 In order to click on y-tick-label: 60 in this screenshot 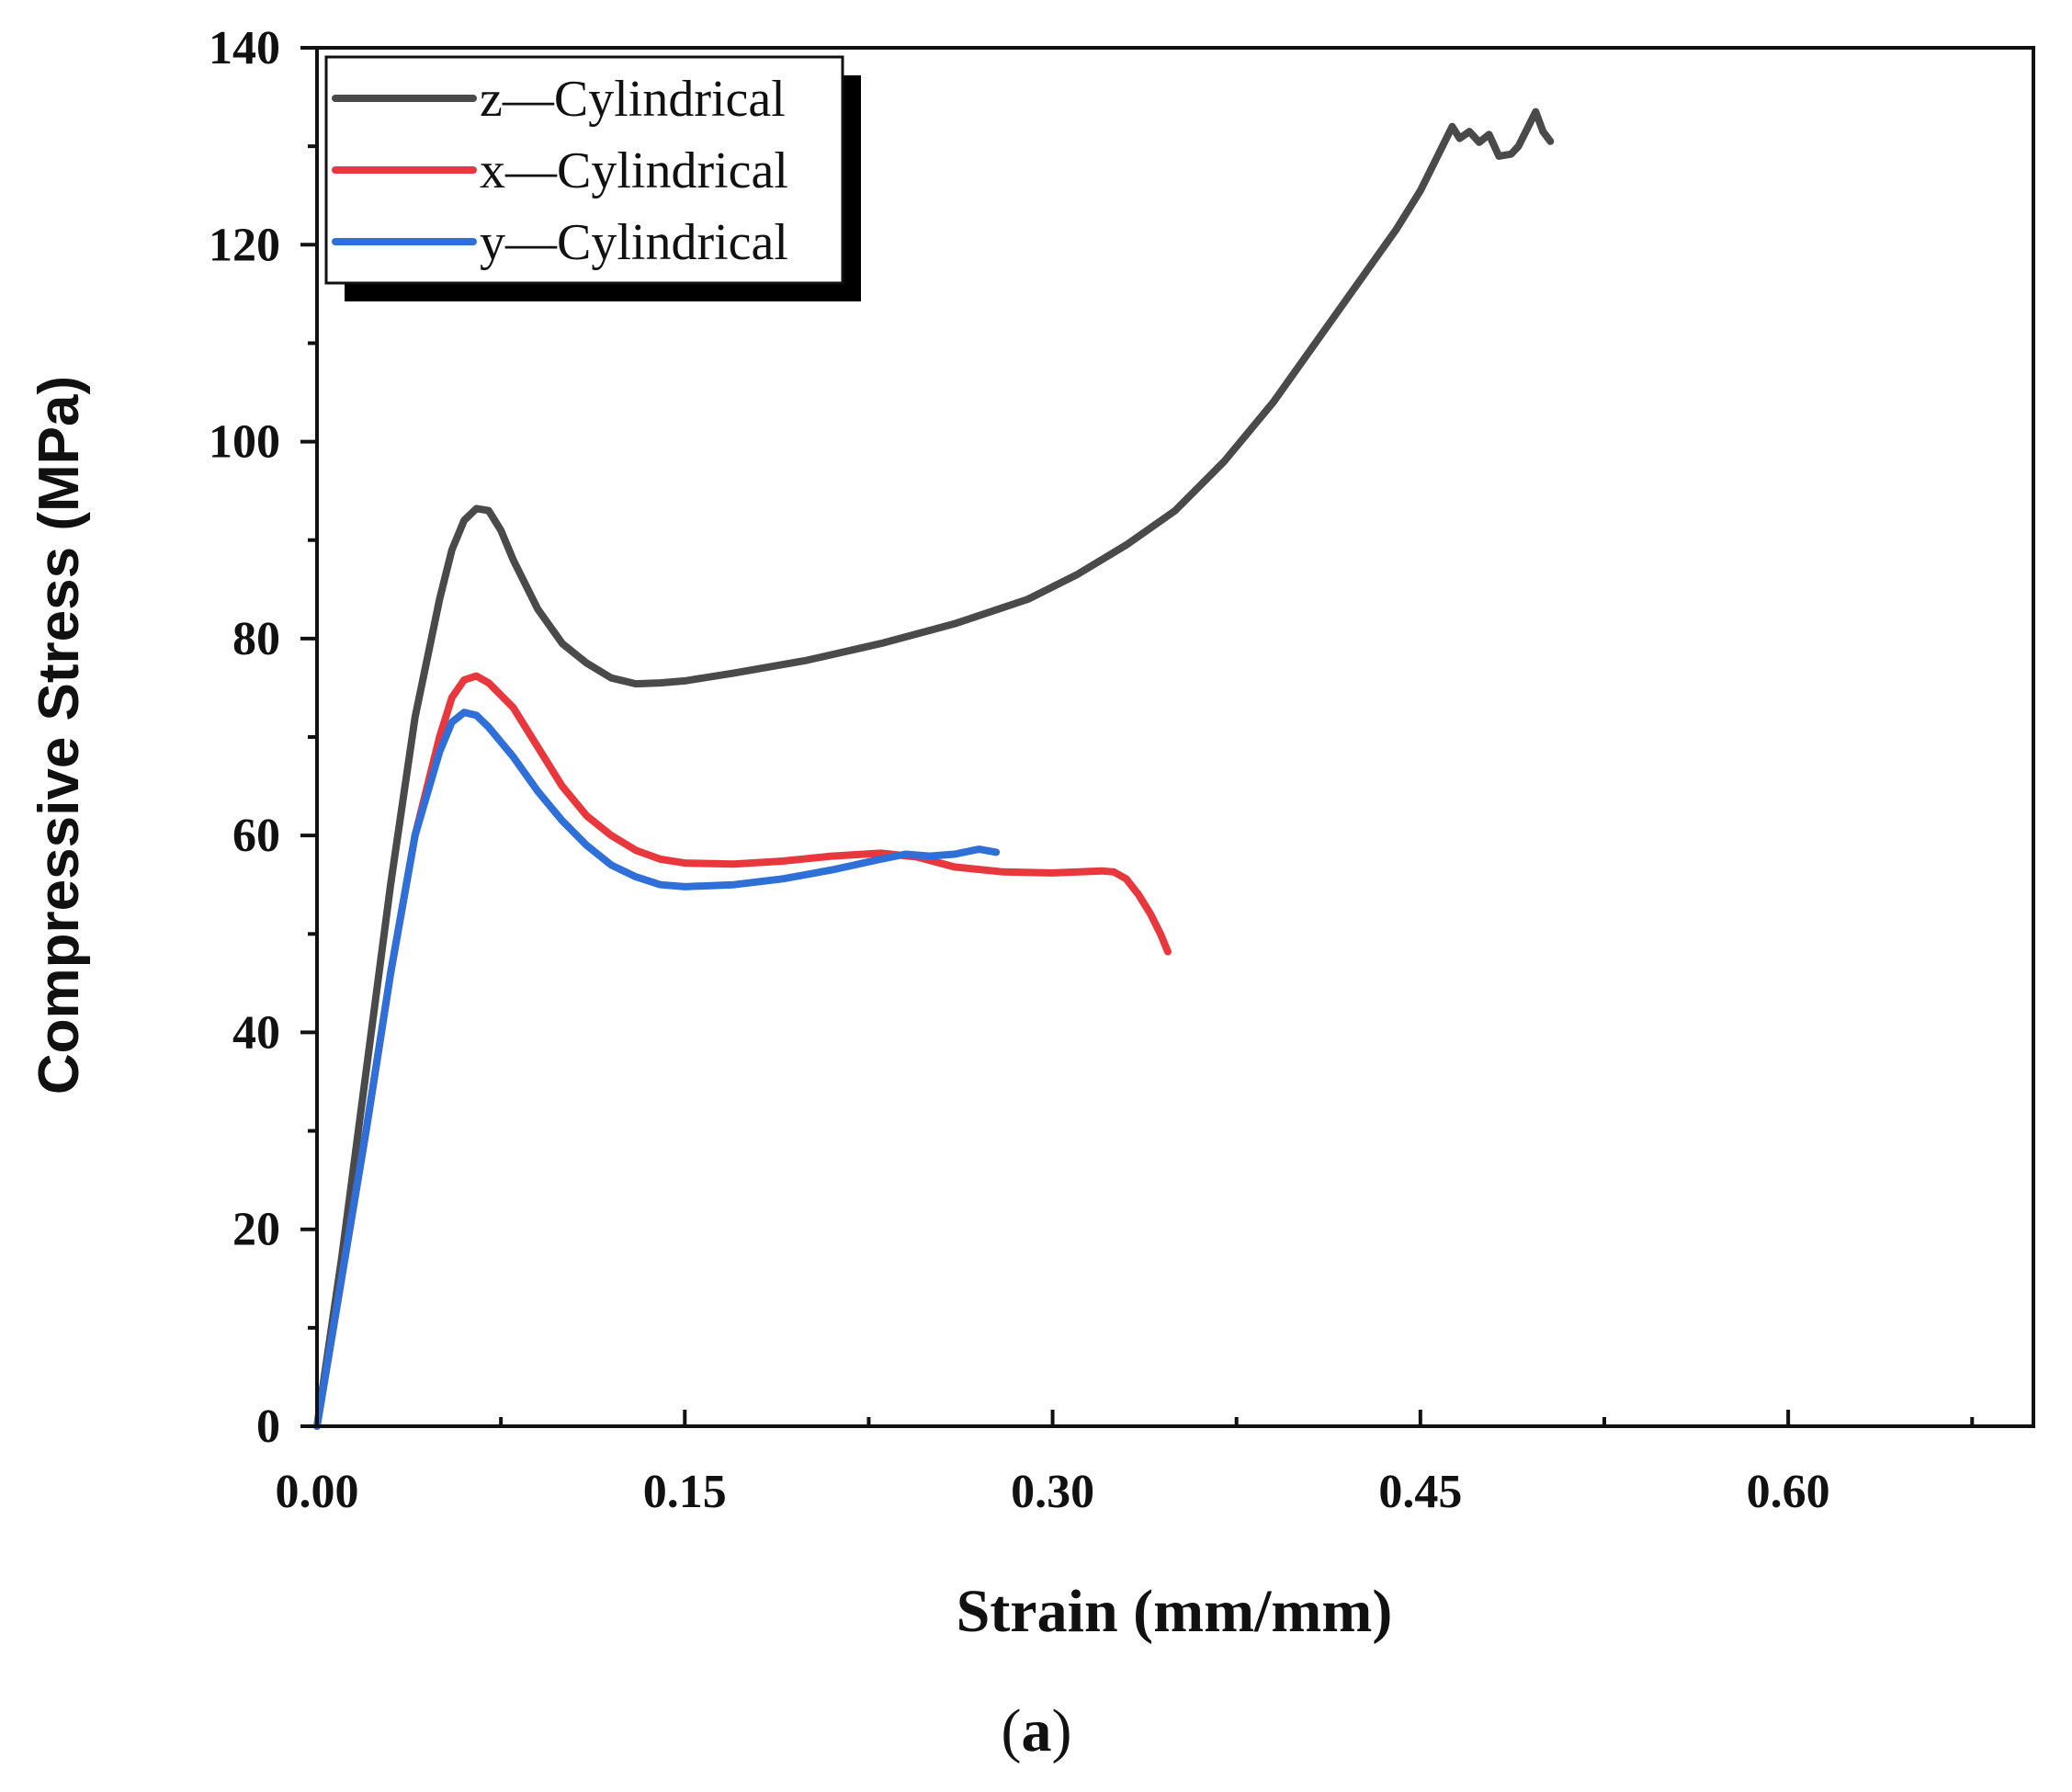, I will do `click(256, 836)`.